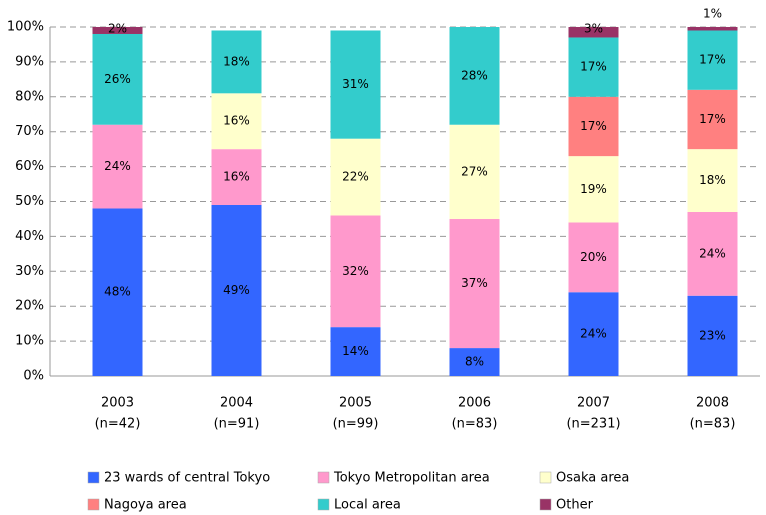 The height and width of the screenshot is (515, 766). Describe the element at coordinates (25, 27) in the screenshot. I see `y-tick-label: 100%` at that location.